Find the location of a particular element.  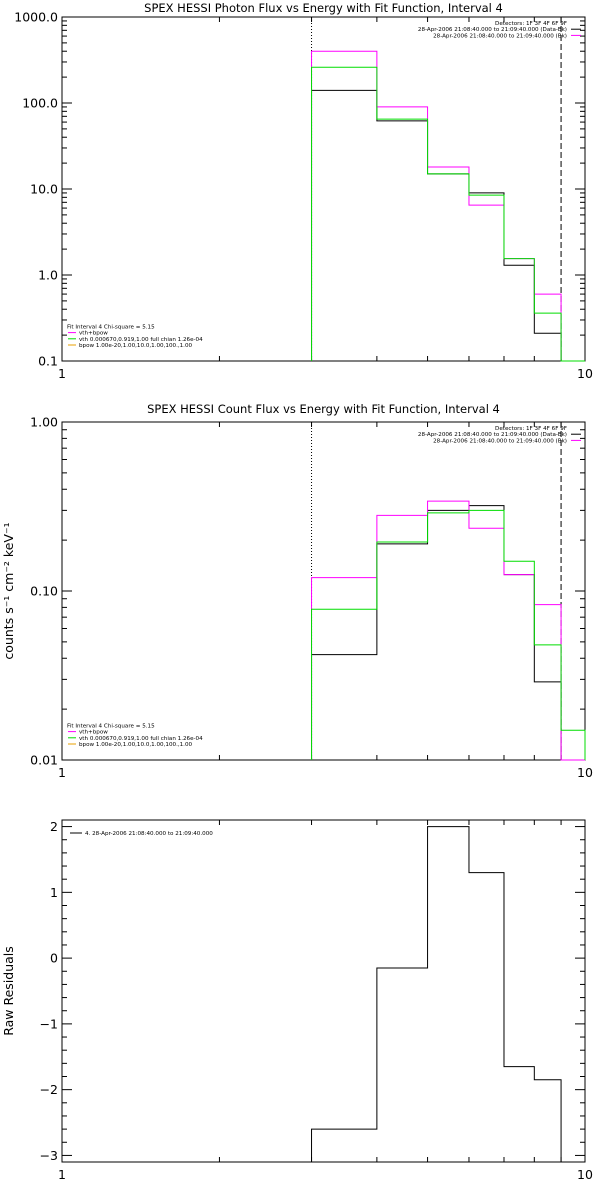

y-tick-label: 2 is located at coordinates (54, 826).